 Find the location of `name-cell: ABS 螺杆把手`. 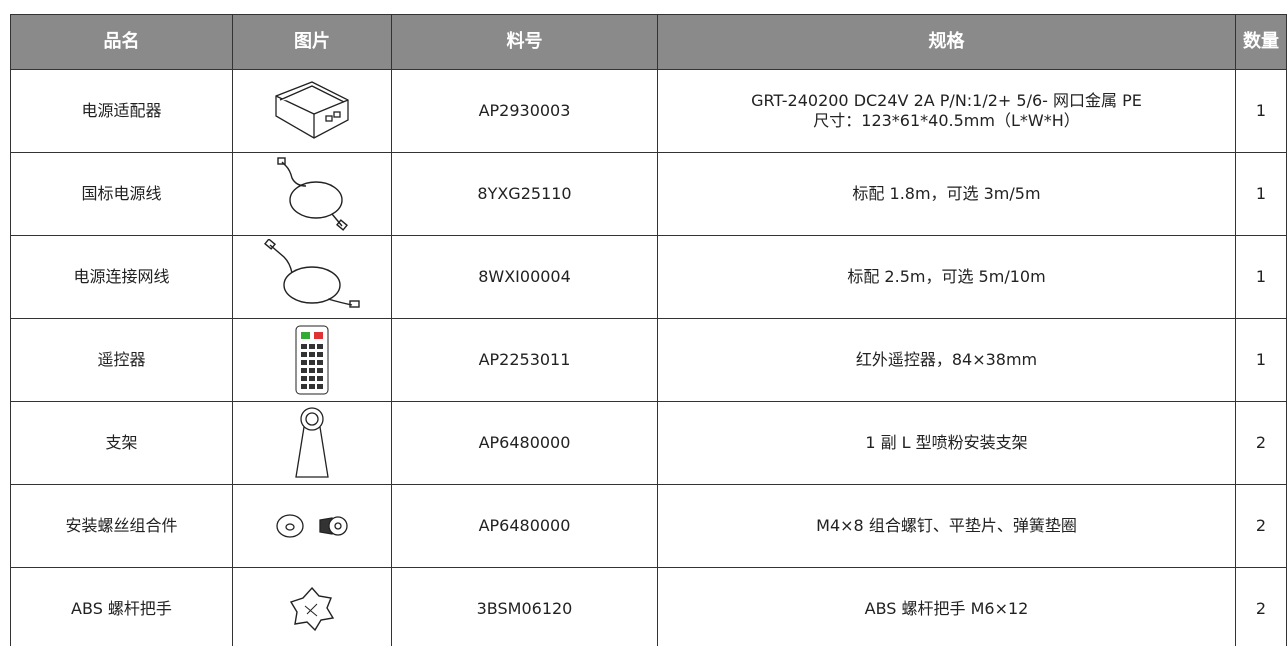

name-cell: ABS 螺杆把手 is located at coordinates (121, 607).